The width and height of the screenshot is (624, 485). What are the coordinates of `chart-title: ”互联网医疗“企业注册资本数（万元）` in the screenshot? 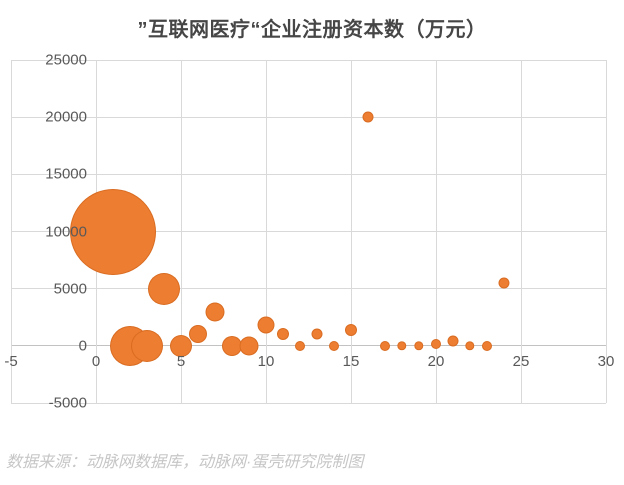 It's located at (312, 30).